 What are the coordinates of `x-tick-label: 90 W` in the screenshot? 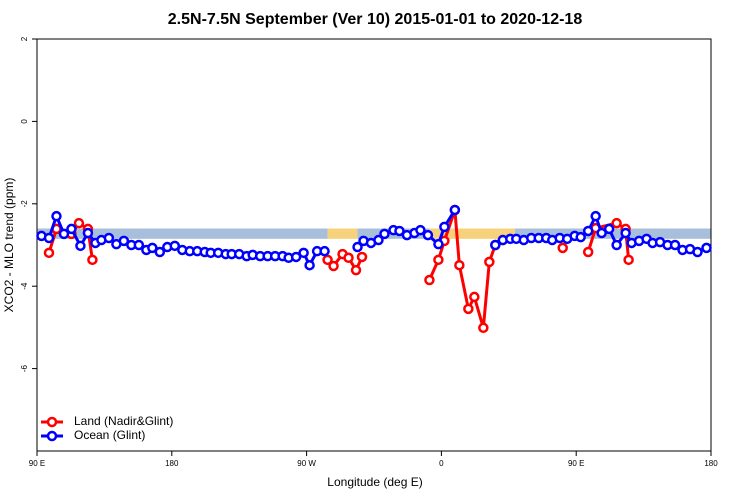 It's located at (306, 463).